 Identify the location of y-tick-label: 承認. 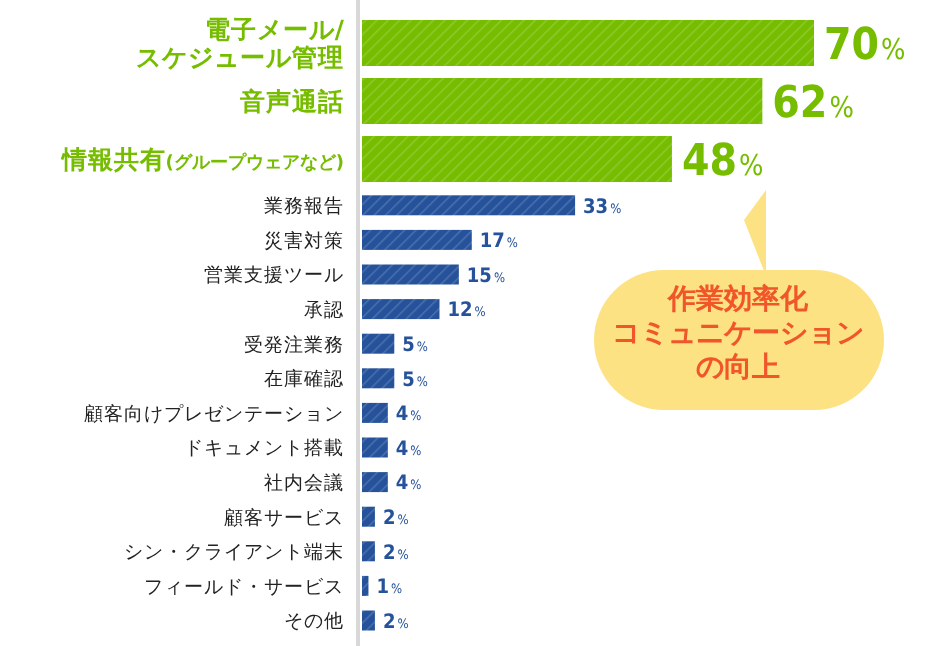
(324, 309).